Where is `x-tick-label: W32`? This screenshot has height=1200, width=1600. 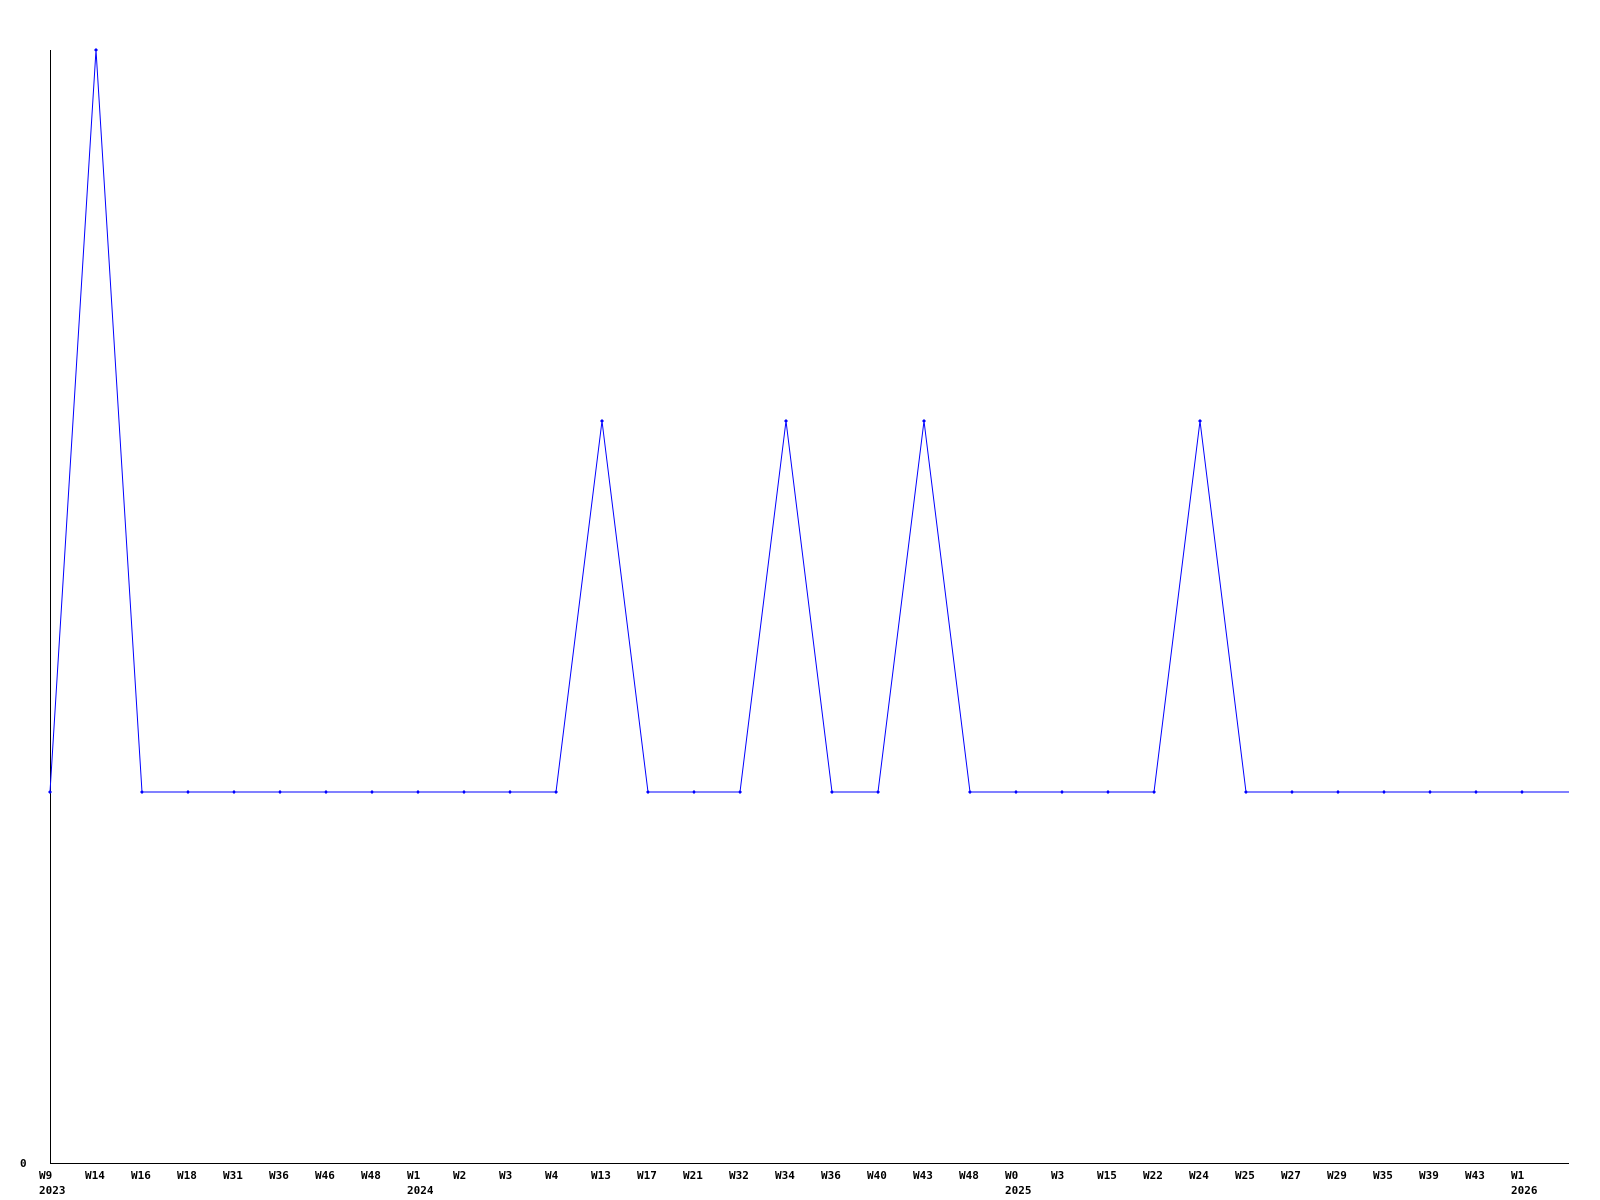 x-tick-label: W32 is located at coordinates (739, 1175).